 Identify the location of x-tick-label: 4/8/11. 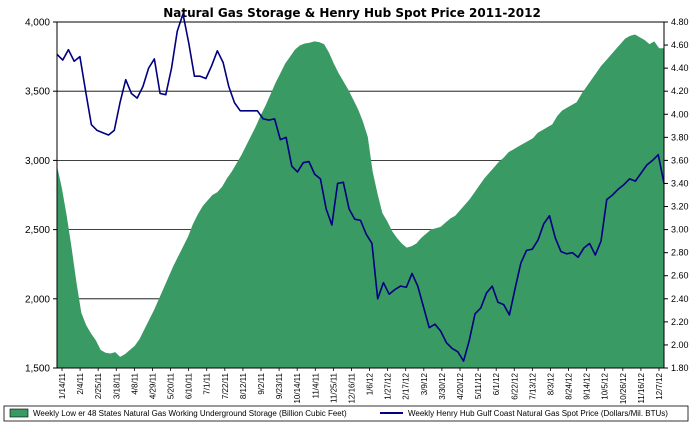
(134, 383).